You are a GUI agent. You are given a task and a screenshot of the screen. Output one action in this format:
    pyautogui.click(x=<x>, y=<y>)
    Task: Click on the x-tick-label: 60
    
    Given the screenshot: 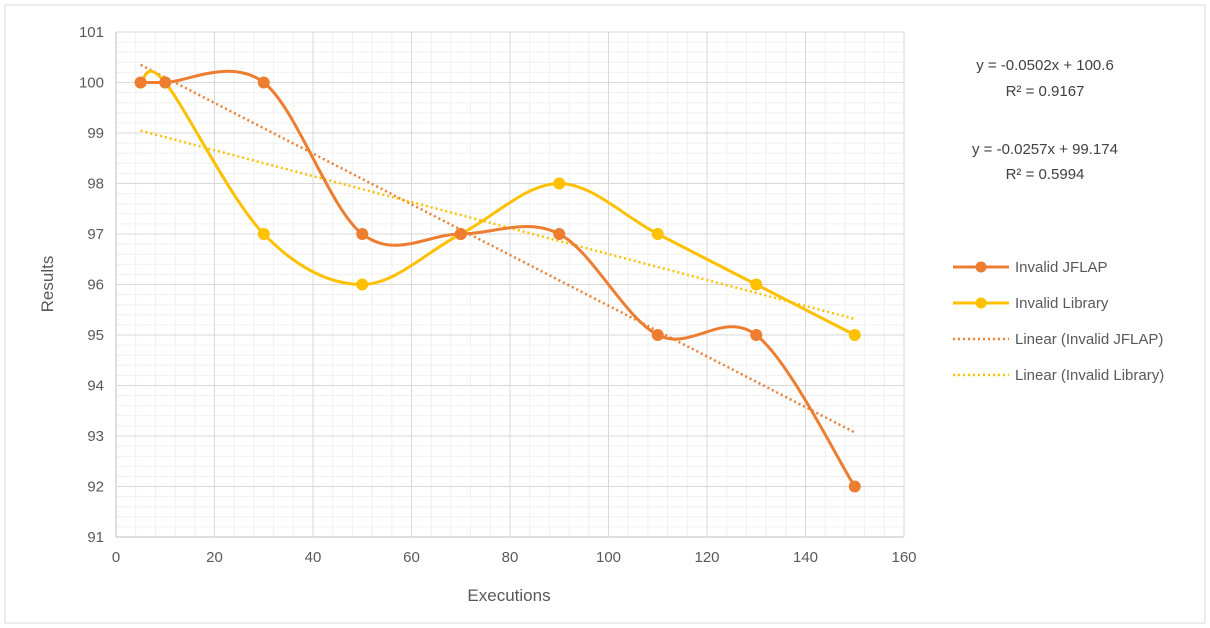 What is the action you would take?
    pyautogui.click(x=411, y=557)
    